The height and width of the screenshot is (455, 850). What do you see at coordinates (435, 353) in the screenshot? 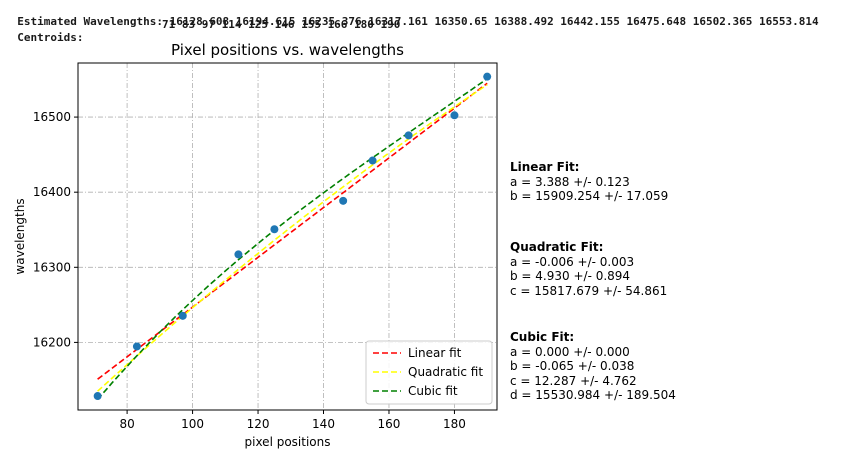
I see `legend-entry: Linear fit` at bounding box center [435, 353].